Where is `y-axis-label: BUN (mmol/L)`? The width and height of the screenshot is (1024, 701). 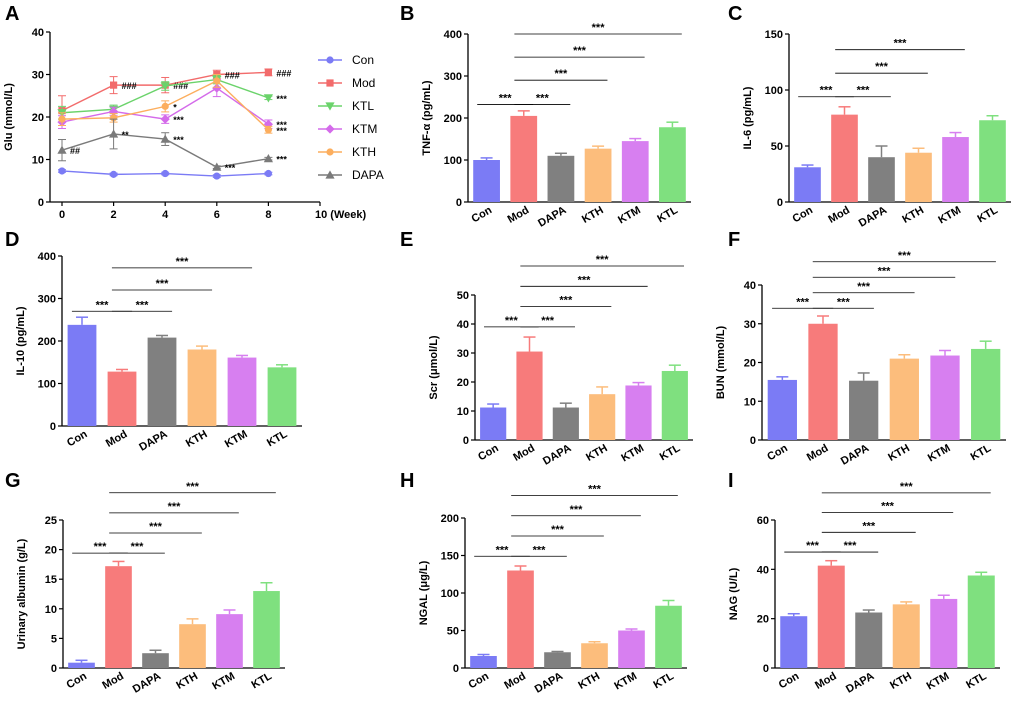 y-axis-label: BUN (mmol/L) is located at coordinates (721, 363).